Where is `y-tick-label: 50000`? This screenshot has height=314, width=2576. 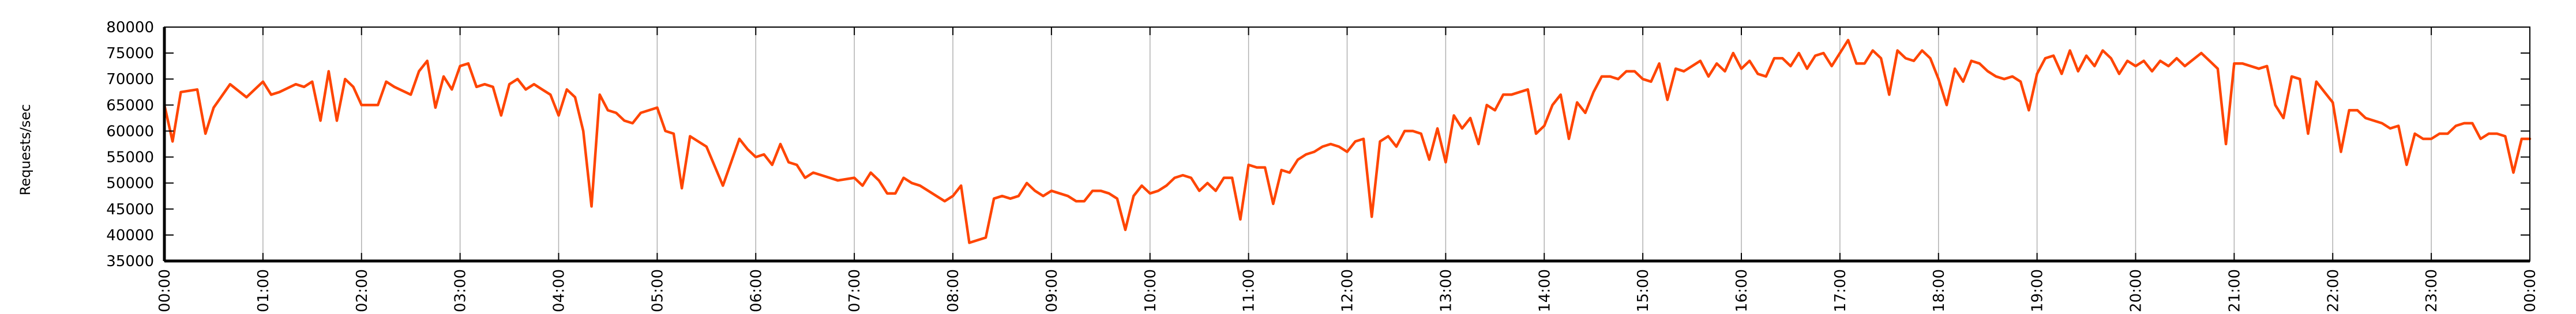 y-tick-label: 50000 is located at coordinates (130, 183).